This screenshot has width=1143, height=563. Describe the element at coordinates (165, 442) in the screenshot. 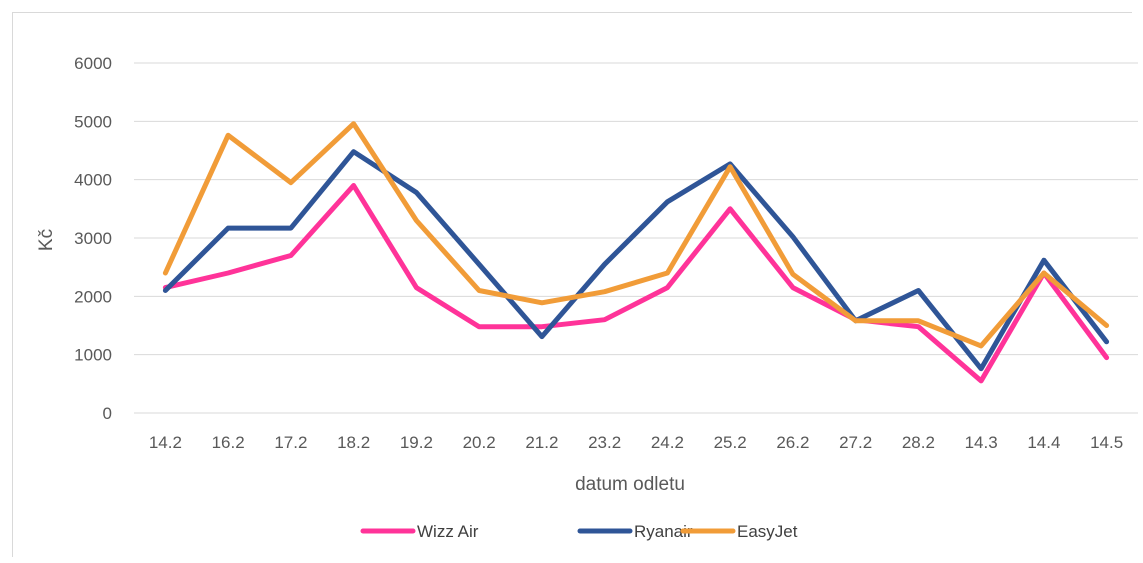

I see `x-tick-label: 14.2` at that location.